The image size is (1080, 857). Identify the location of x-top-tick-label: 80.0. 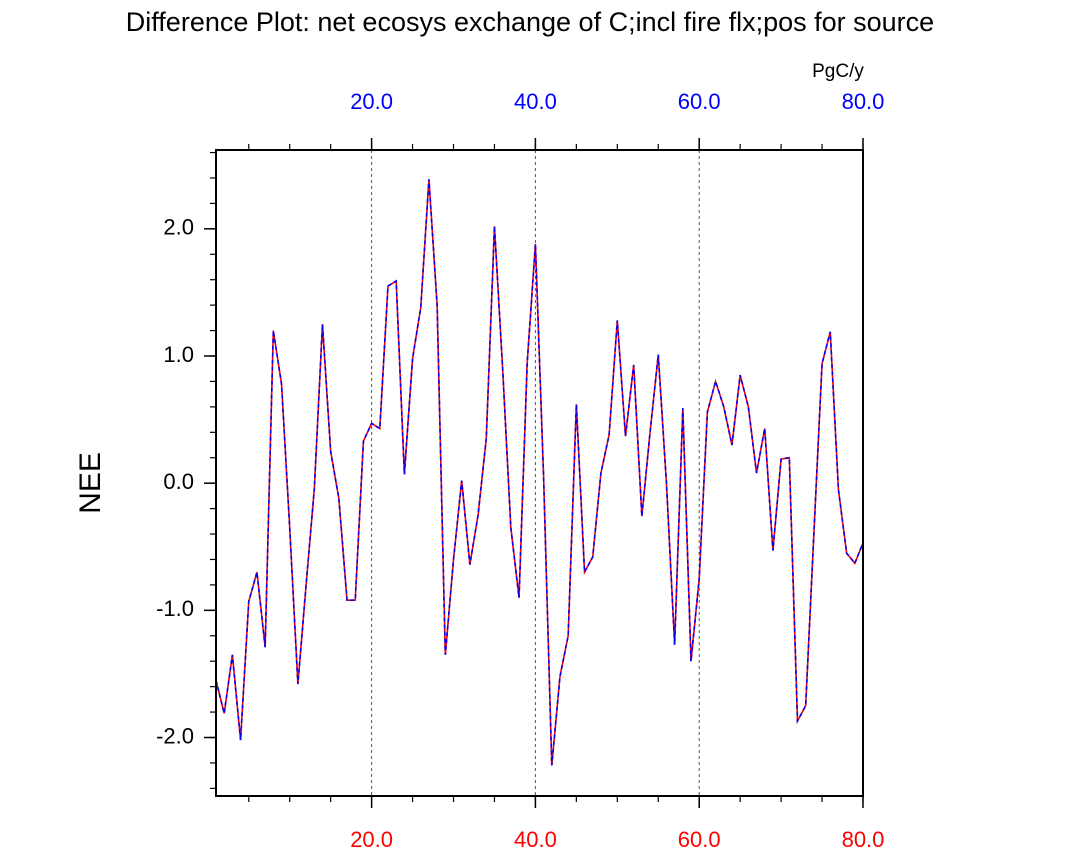
(863, 101).